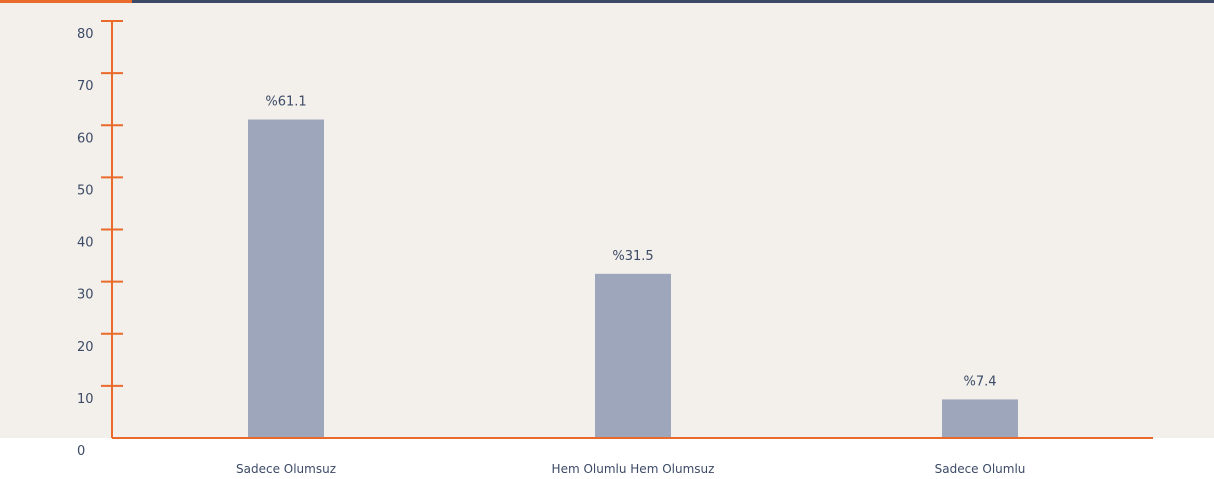  Describe the element at coordinates (607, 1) in the screenshot. I see `top-border-line` at that location.